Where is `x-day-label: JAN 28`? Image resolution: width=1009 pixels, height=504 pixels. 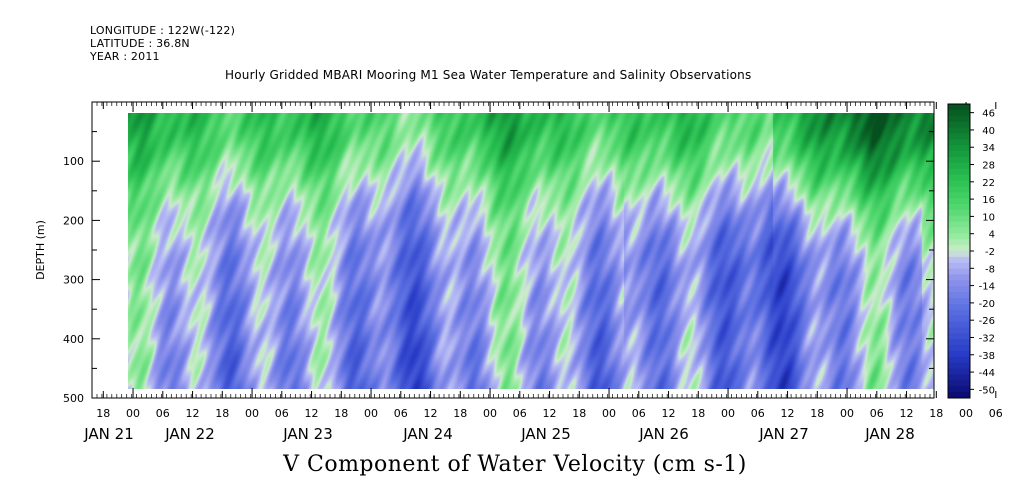
x-day-label: JAN 28 is located at coordinates (889, 434).